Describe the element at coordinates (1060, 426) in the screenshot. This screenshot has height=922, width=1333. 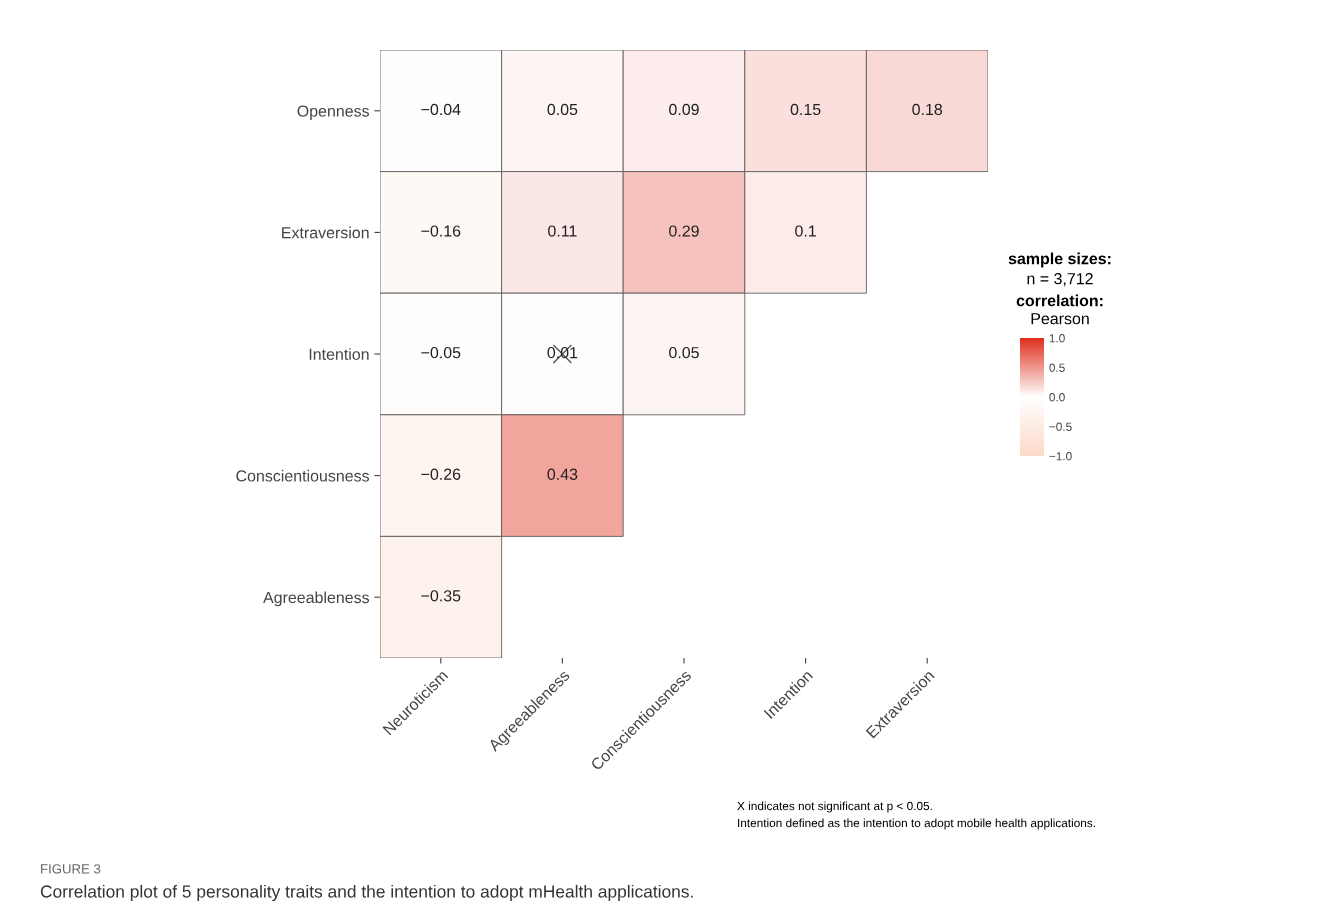
I see `color-bar-label: −0.5` at that location.